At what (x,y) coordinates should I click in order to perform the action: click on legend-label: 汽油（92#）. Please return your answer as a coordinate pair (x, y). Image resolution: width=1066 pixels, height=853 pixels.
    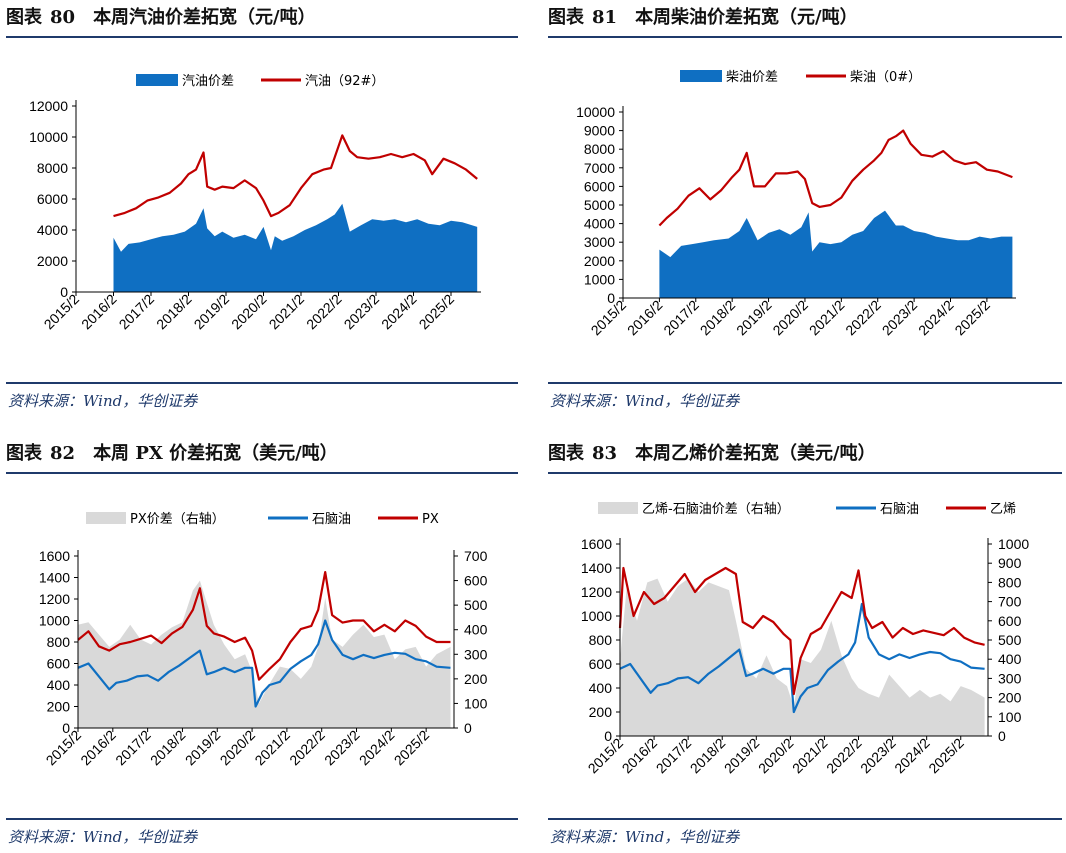
    Looking at the image, I should click on (344, 81).